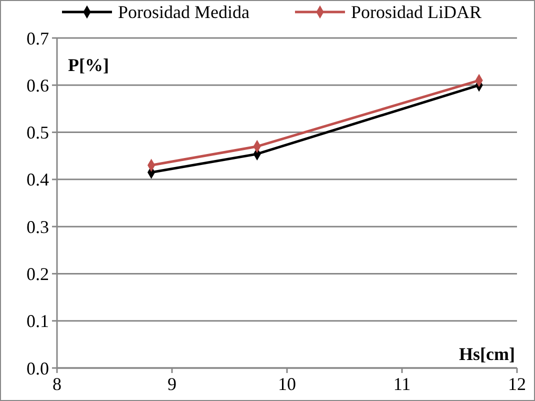 The width and height of the screenshot is (535, 401). I want to click on legend-label: Porosidad LiDAR, so click(416, 12).